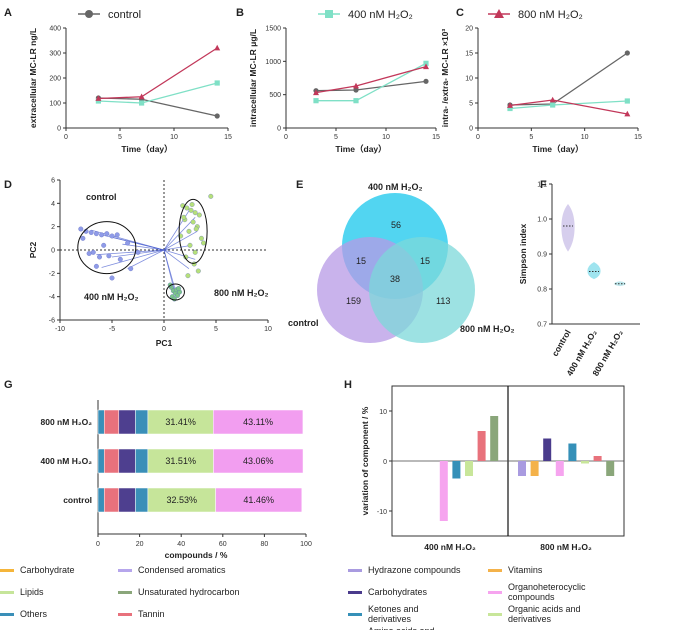 The height and width of the screenshot is (630, 680). Describe the element at coordinates (395, 187) in the screenshot. I see `venn-label-400: 400 nM H₂O₂` at that location.